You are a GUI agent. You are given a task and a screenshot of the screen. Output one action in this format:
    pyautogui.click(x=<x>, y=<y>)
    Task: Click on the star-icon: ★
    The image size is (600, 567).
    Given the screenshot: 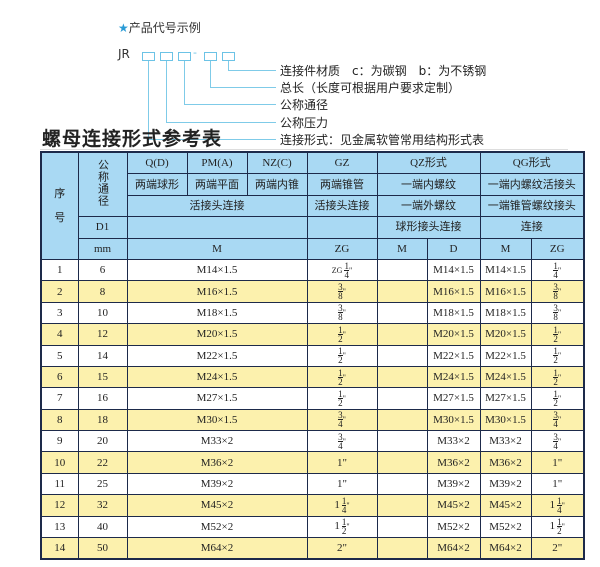 What is the action you would take?
    pyautogui.click(x=123, y=28)
    